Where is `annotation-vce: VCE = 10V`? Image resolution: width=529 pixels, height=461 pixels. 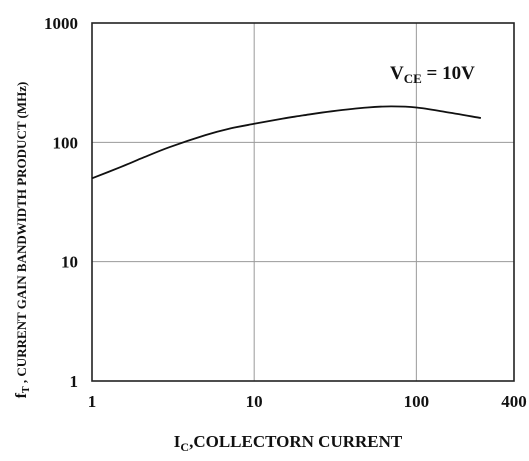
annotation-vce: VCE = 10V is located at coordinates (432, 74).